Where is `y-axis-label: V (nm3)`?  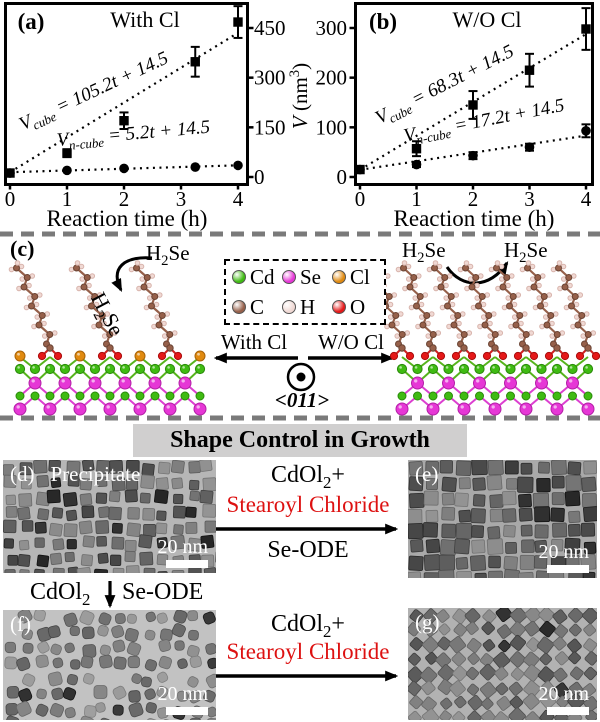
y-axis-label: V (nm3) is located at coordinates (300, 96).